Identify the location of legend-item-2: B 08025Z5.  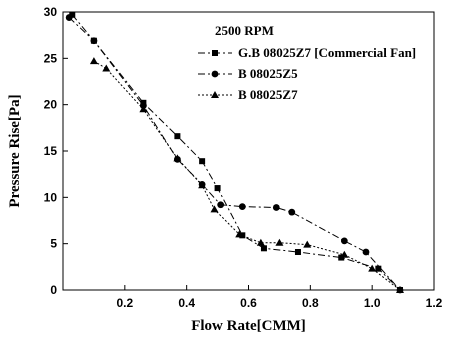
(248, 73).